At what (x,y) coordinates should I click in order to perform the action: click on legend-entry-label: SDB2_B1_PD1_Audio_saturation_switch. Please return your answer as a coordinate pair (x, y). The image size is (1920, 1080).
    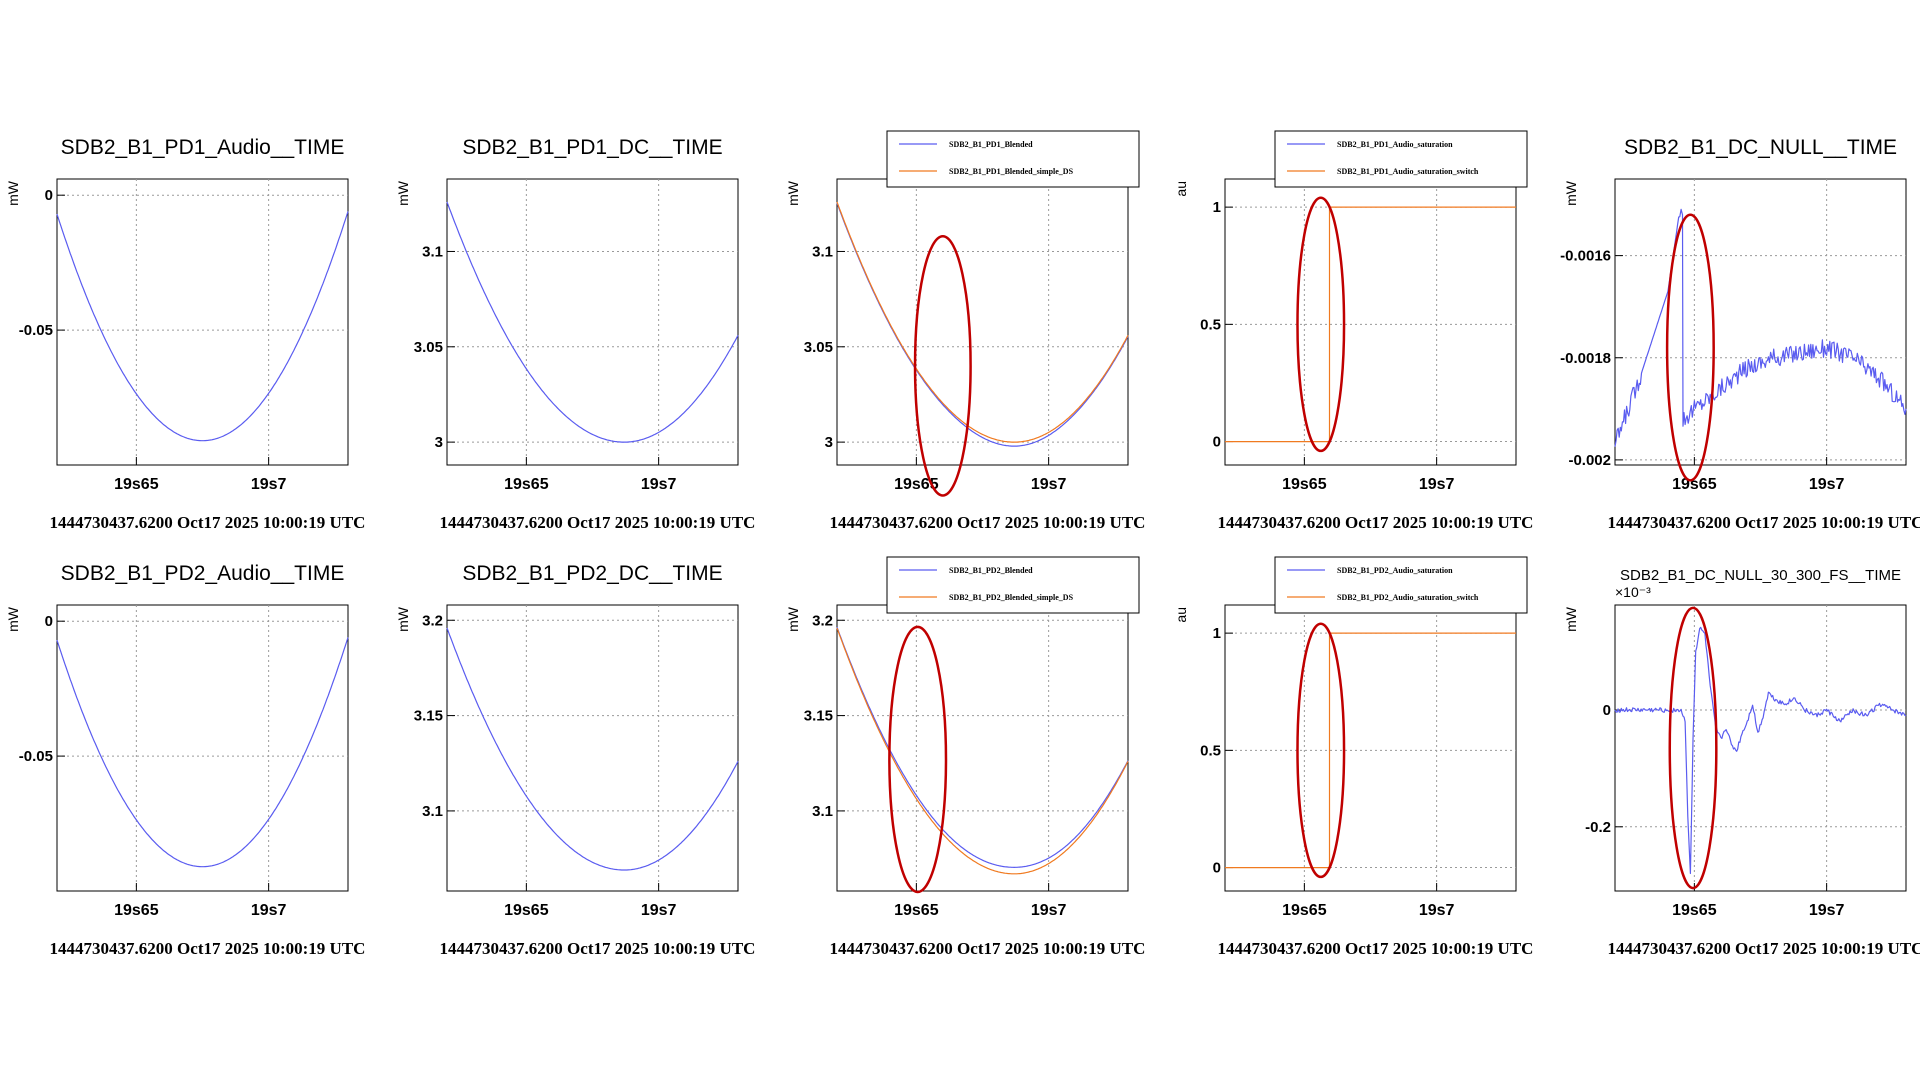
    Looking at the image, I should click on (1408, 171).